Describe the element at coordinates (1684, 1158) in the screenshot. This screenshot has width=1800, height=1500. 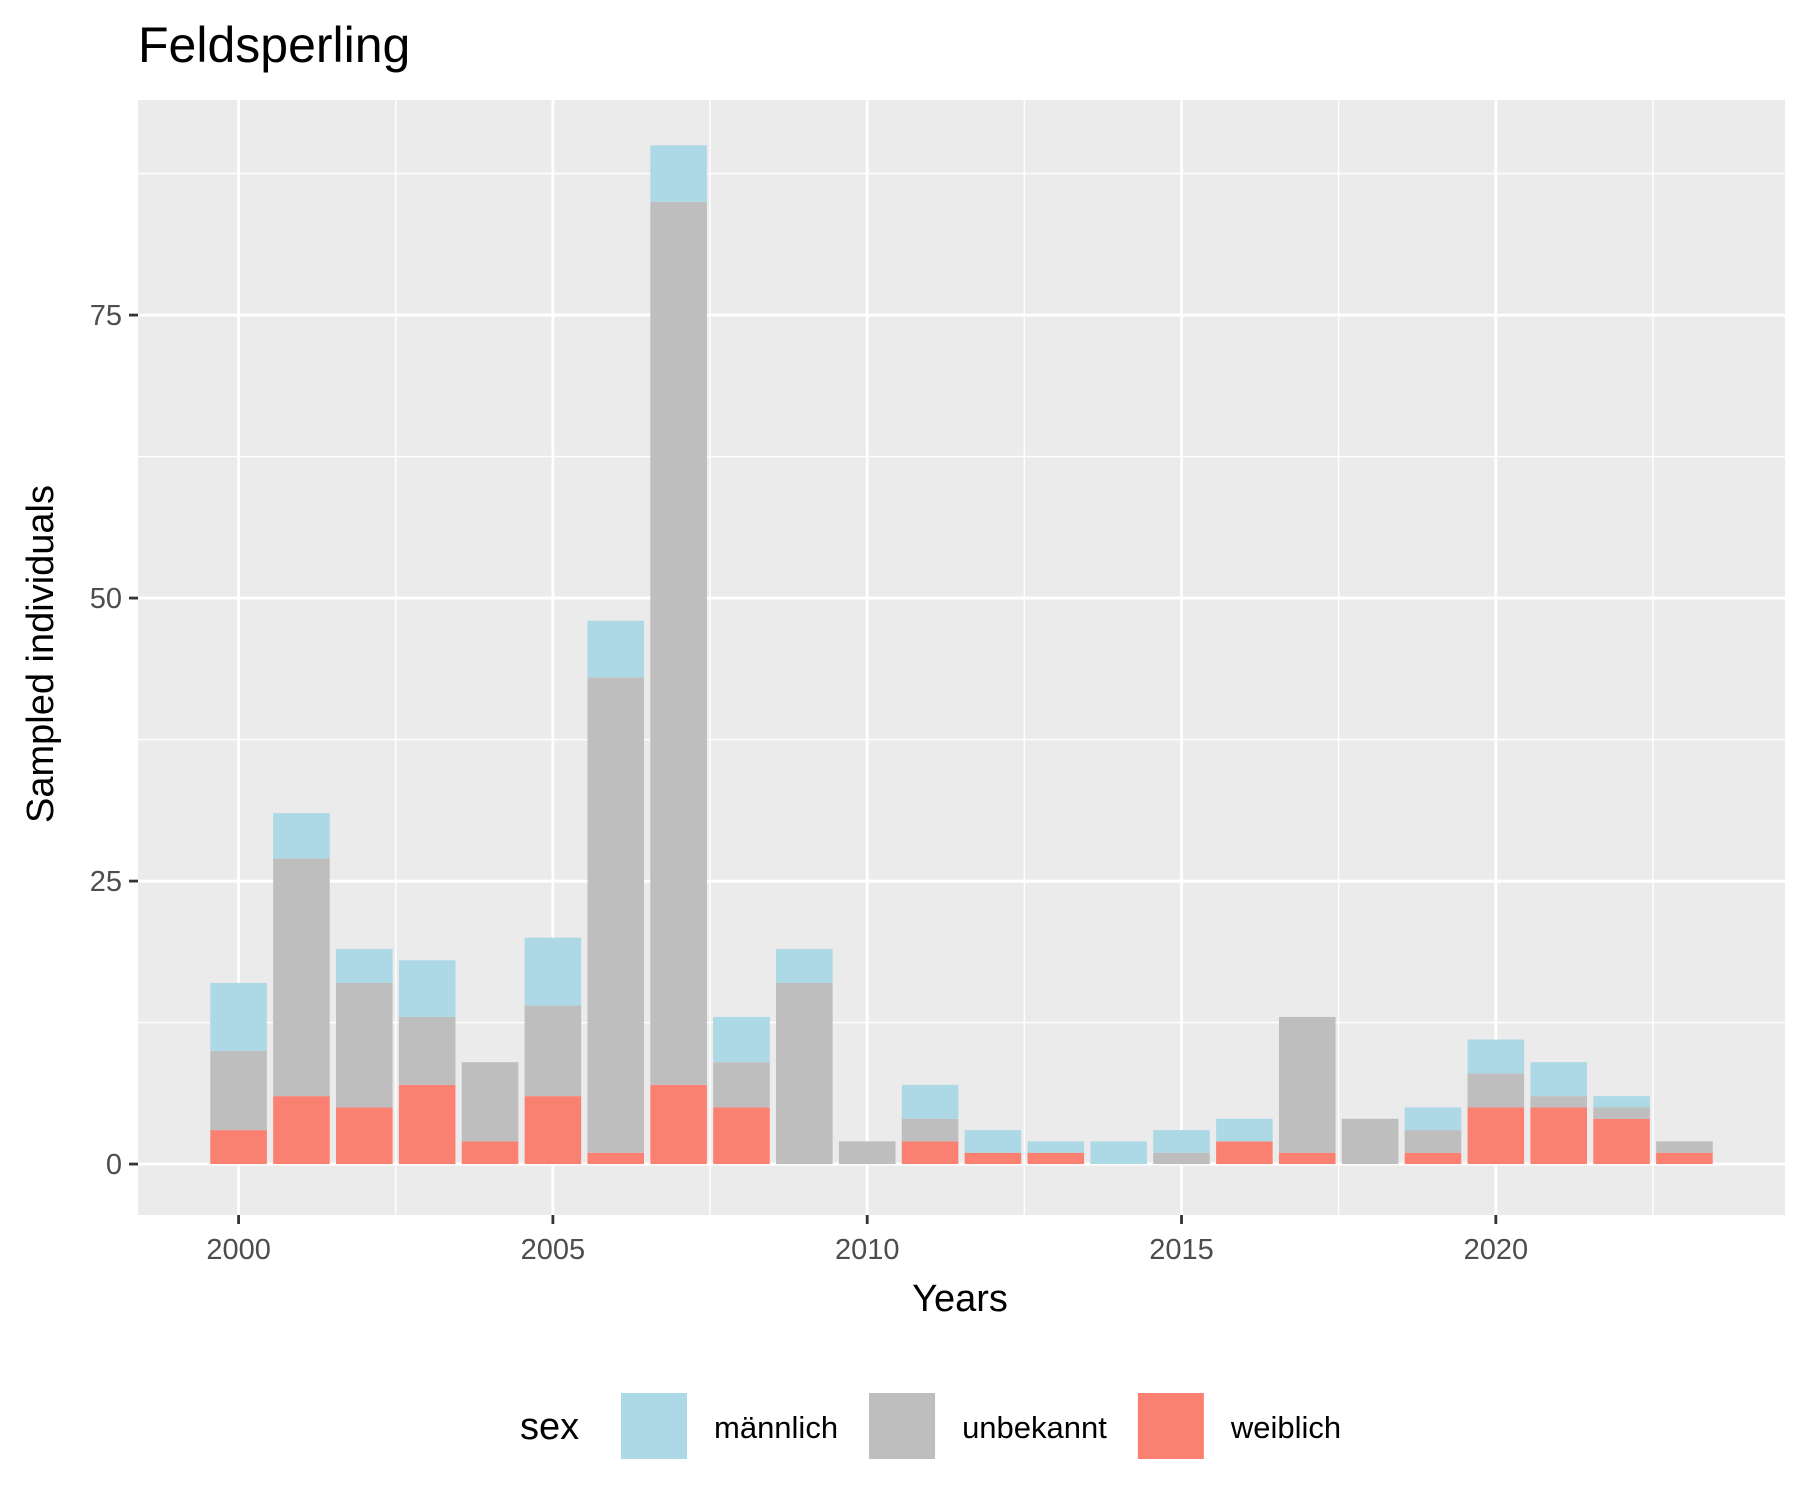
I see `bar-weiblich-2023` at that location.